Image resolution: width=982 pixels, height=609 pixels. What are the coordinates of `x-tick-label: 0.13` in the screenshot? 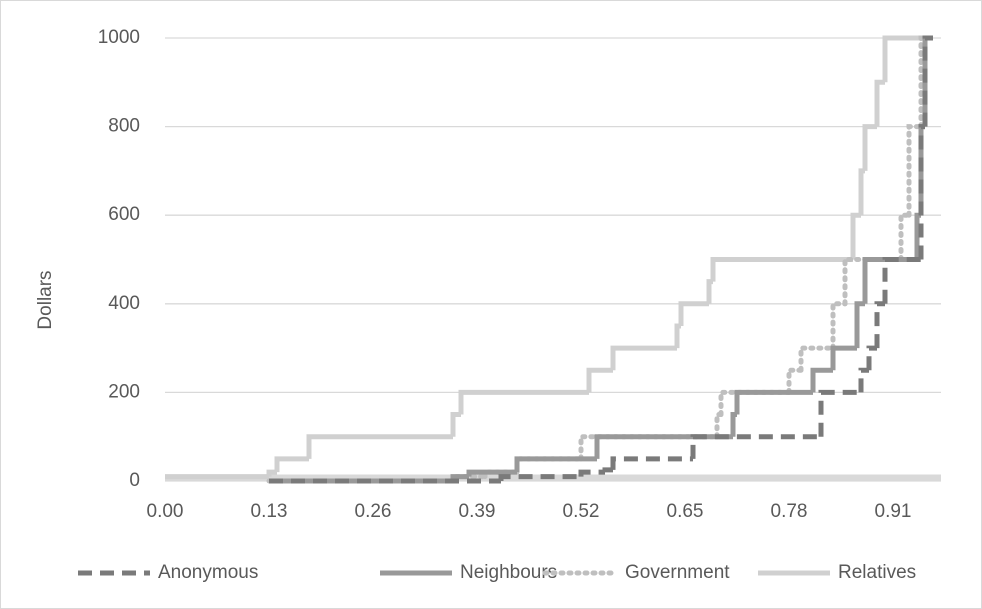 It's located at (269, 511).